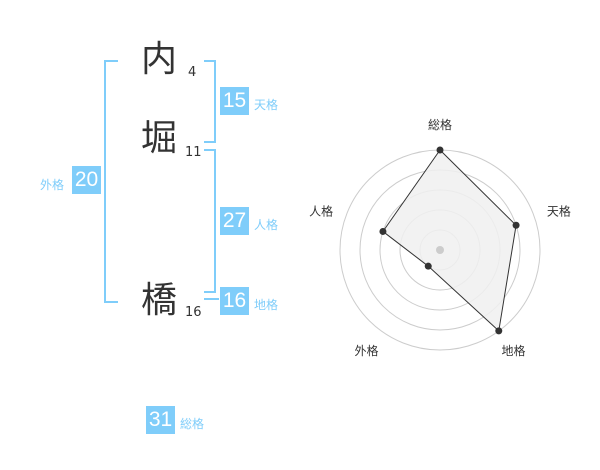 The image size is (600, 470). Describe the element at coordinates (321, 210) in the screenshot. I see `radar-axis-label: 人格` at that location.